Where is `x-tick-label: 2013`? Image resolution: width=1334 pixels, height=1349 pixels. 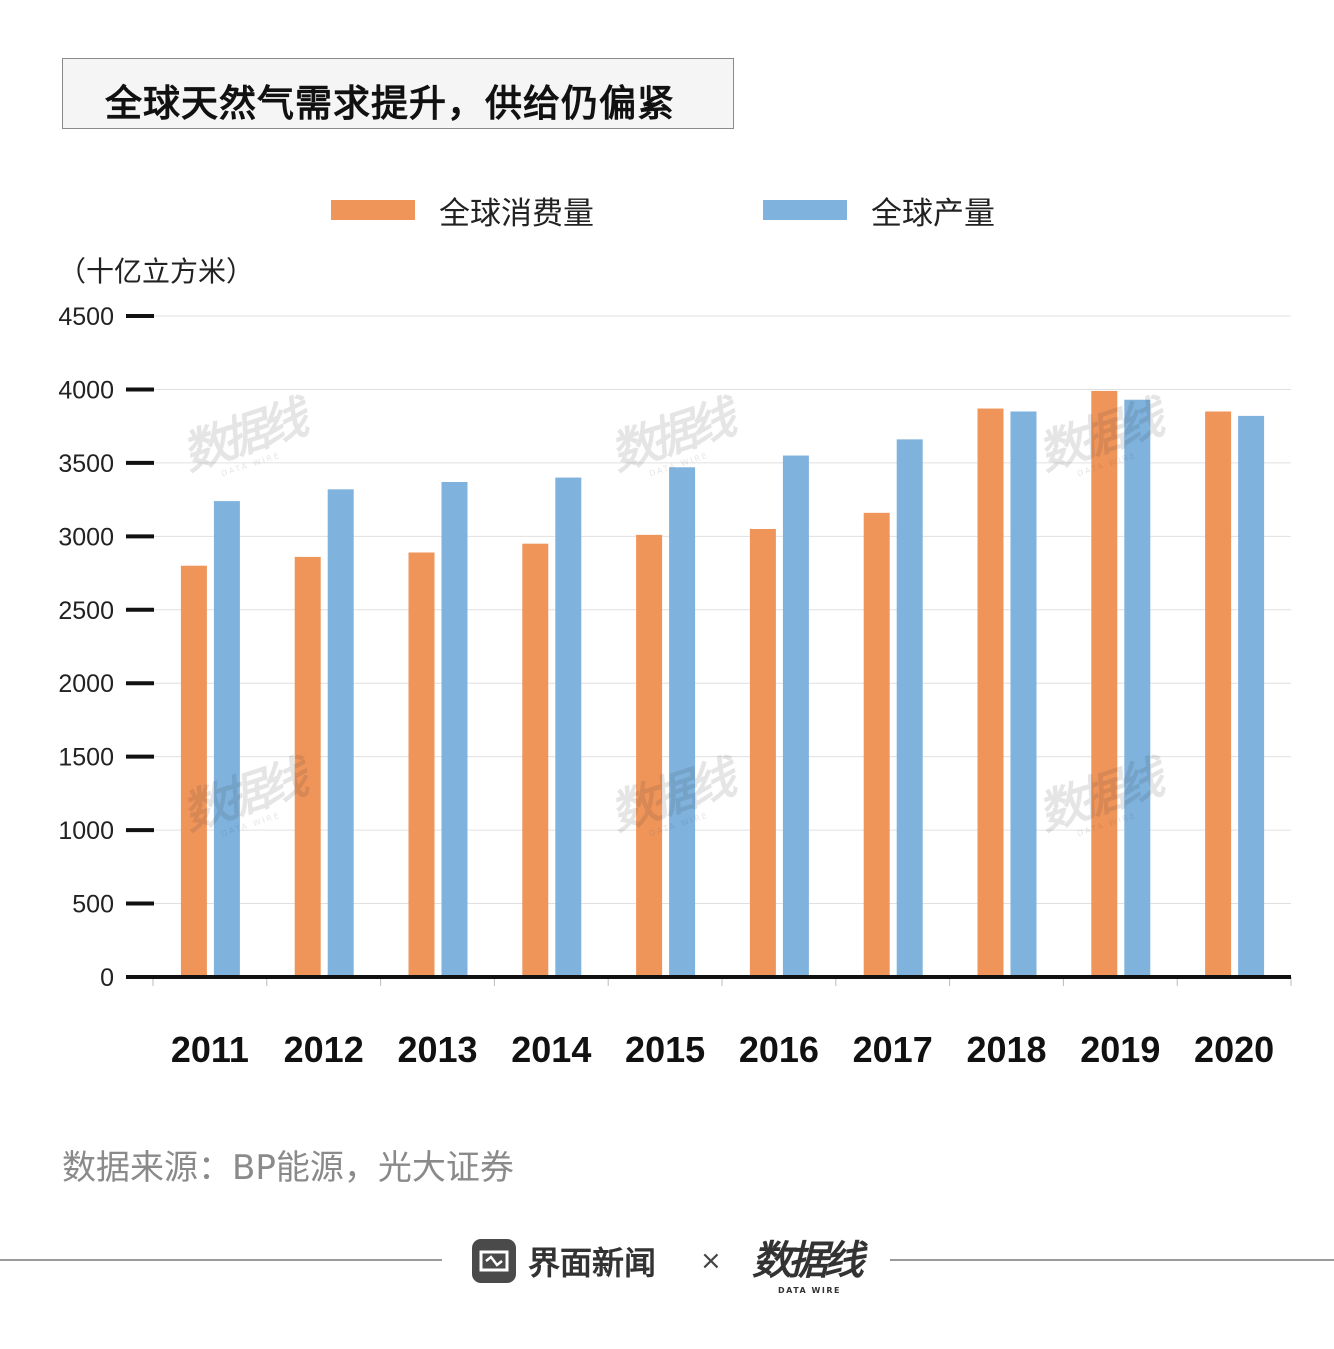 x-tick-label: 2013 is located at coordinates (437, 1049).